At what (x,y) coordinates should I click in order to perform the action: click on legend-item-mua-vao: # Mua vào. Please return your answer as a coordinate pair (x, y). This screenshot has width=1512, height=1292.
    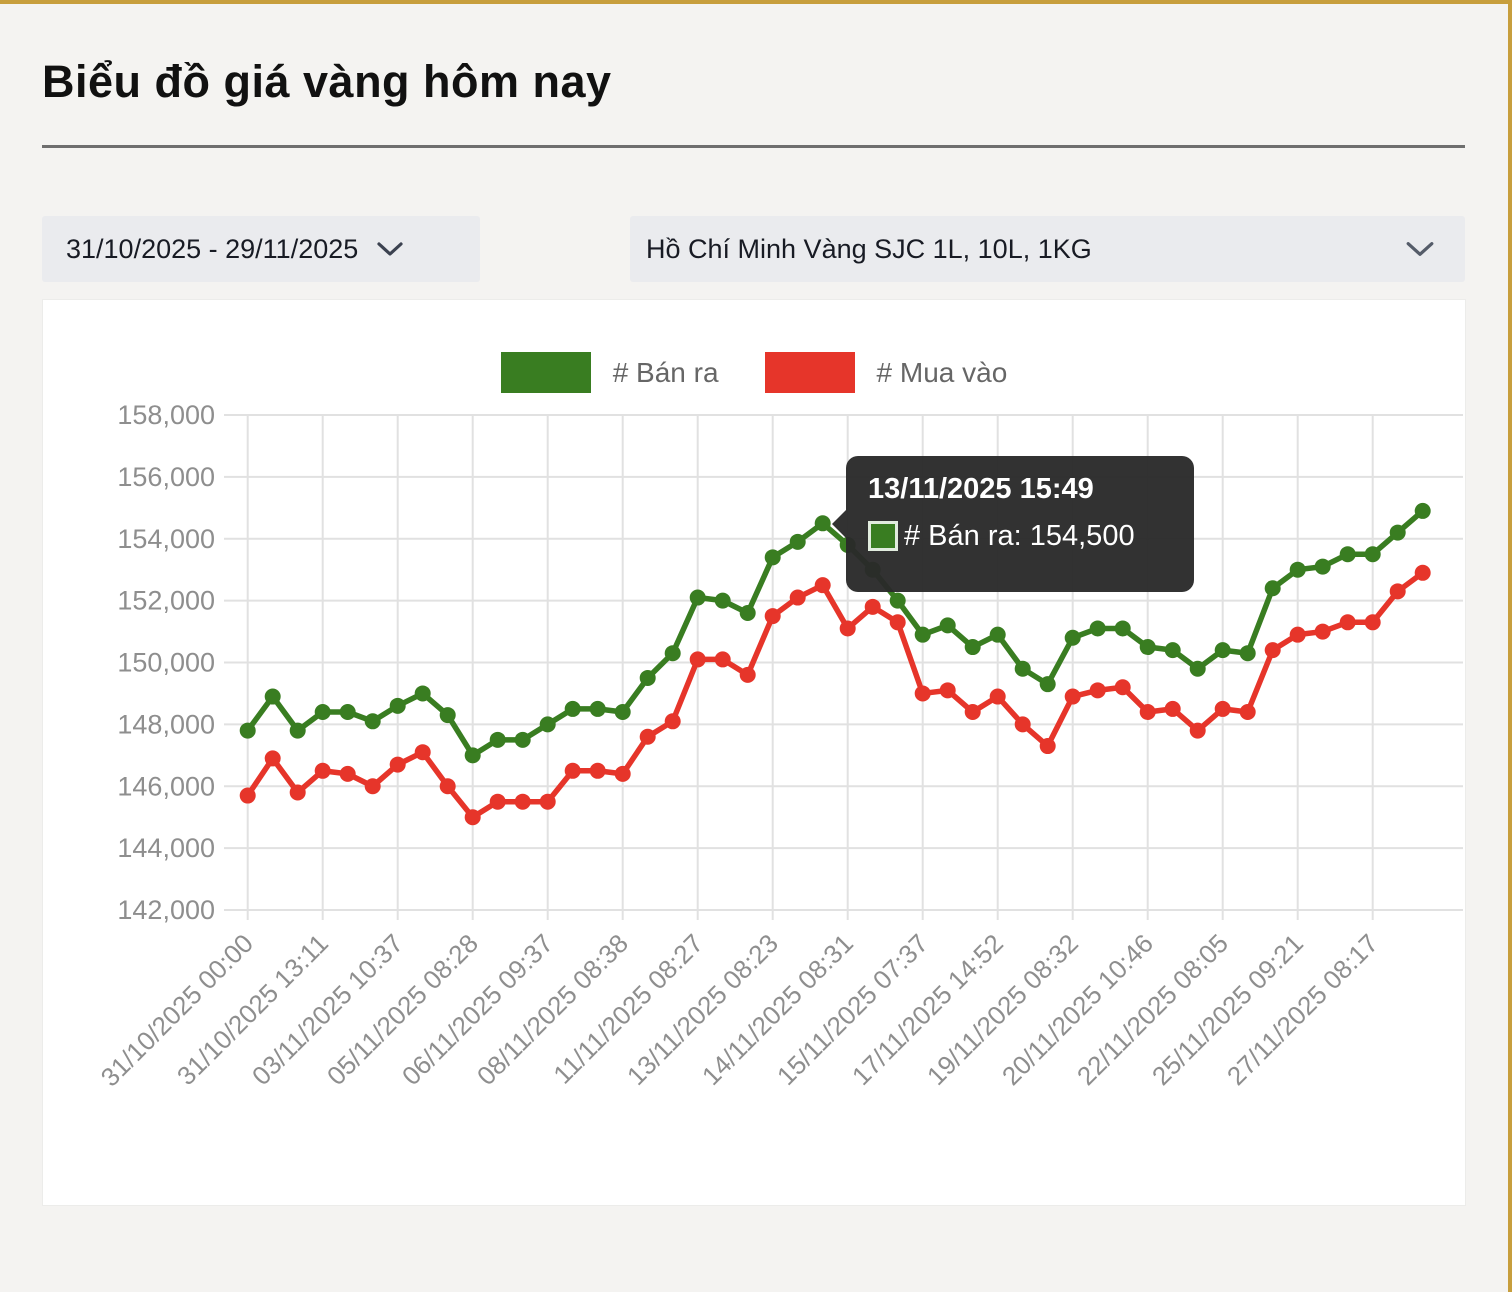
    Looking at the image, I should click on (885, 372).